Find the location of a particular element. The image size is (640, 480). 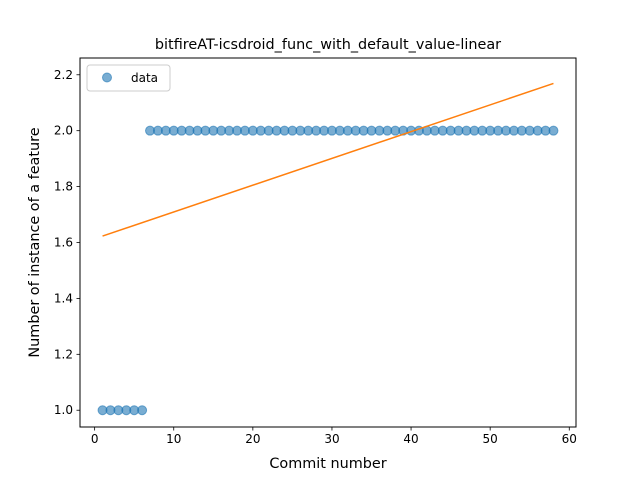

x-axis-ticks: 0 10 20 30 40 50 60 is located at coordinates (334, 436).